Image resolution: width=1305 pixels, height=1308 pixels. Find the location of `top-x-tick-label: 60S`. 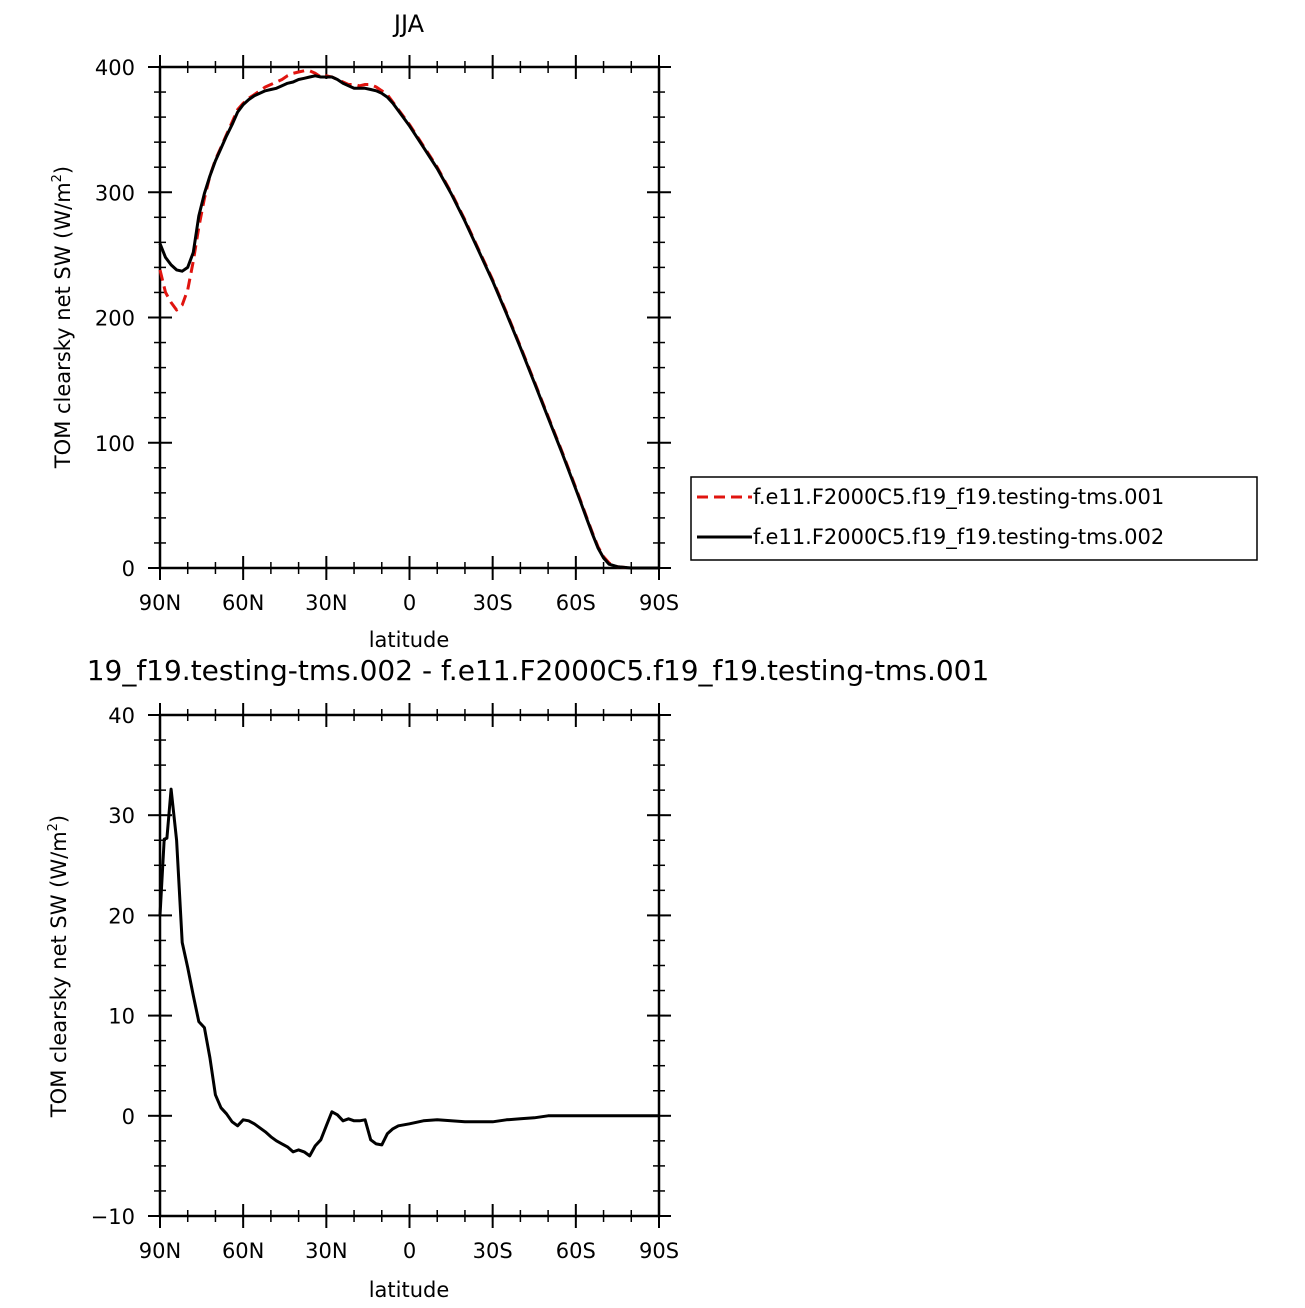

top-x-tick-label: 60S is located at coordinates (576, 603).